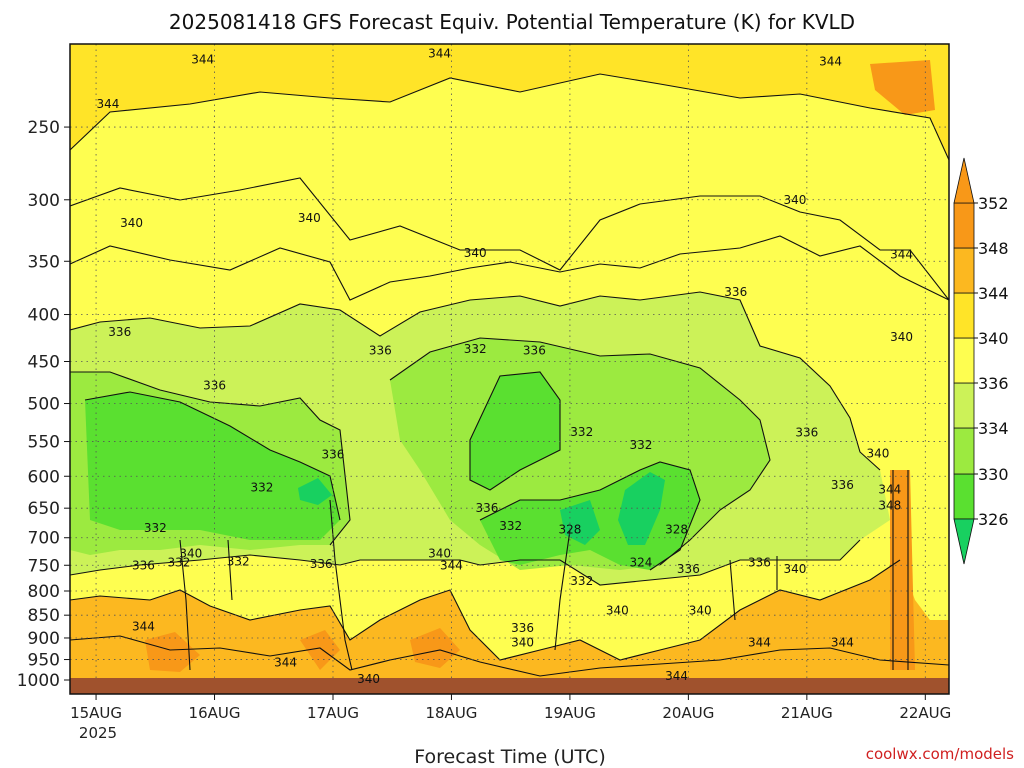 This screenshot has height=768, width=1024. What do you see at coordinates (925, 713) in the screenshot?
I see `x-tick-label: 22AUG` at bounding box center [925, 713].